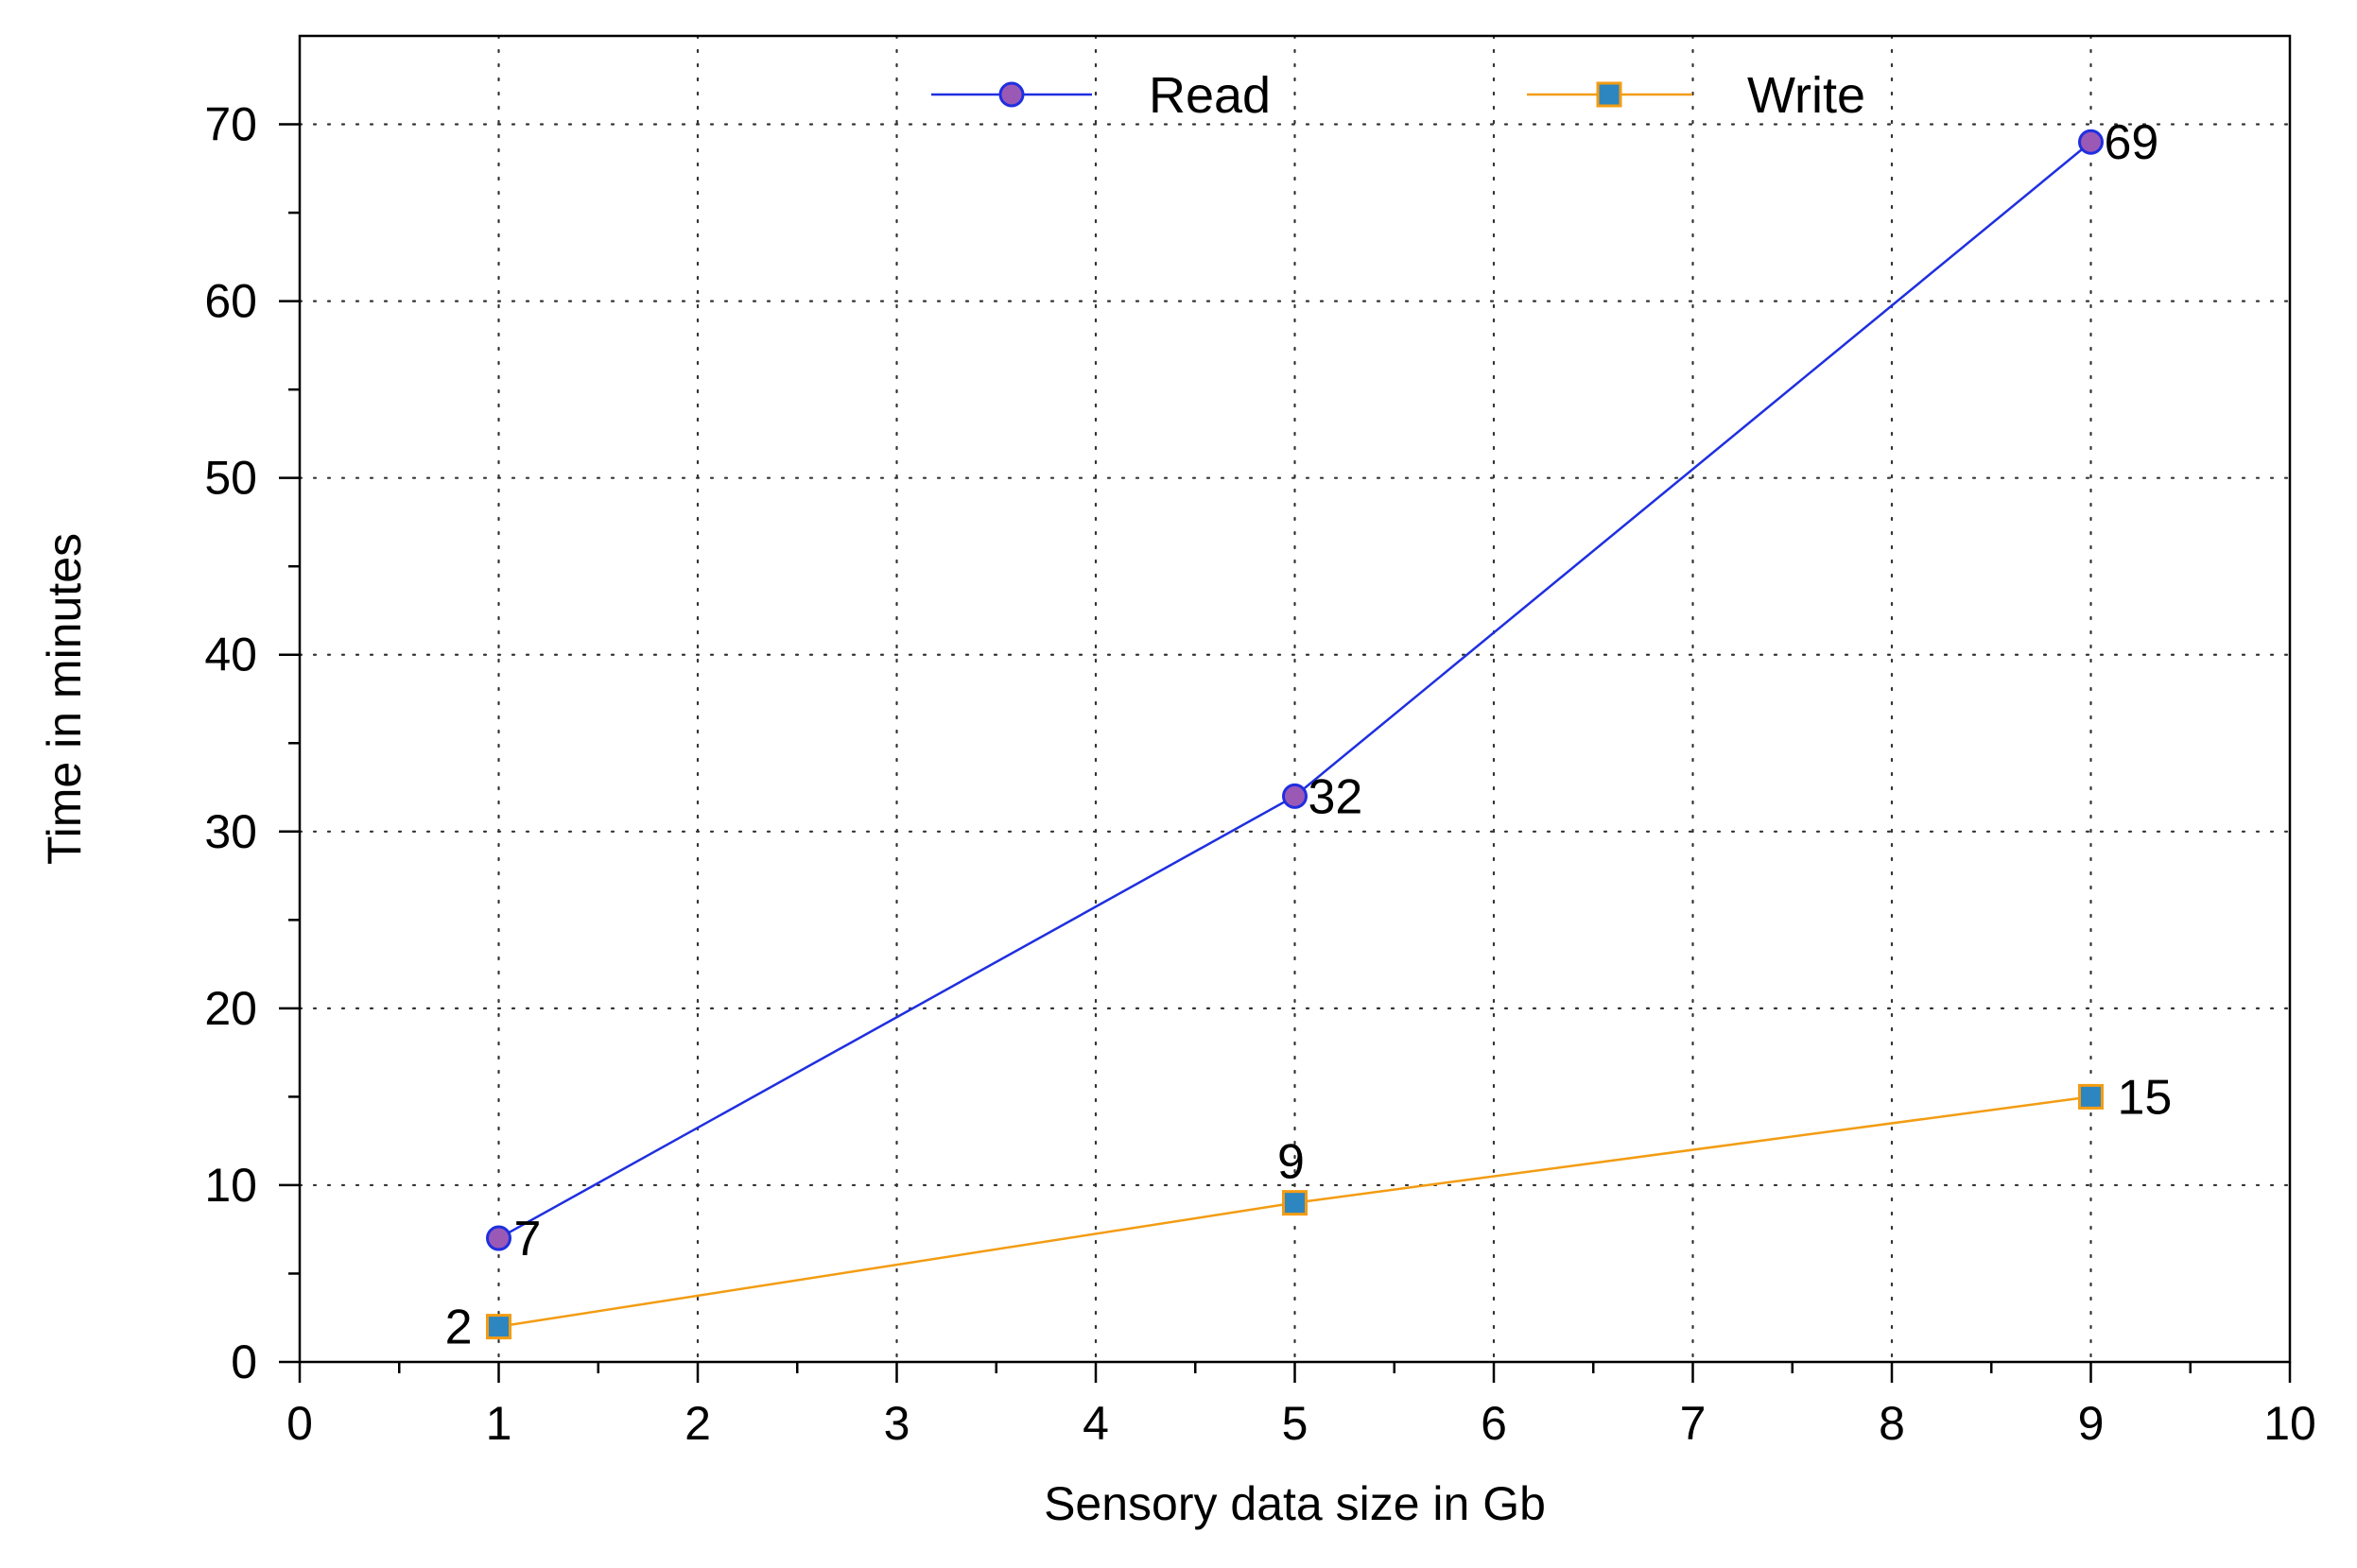 The width and height of the screenshot is (2357, 1568). Describe the element at coordinates (1011, 94) in the screenshot. I see `legend-marker-circle` at that location.